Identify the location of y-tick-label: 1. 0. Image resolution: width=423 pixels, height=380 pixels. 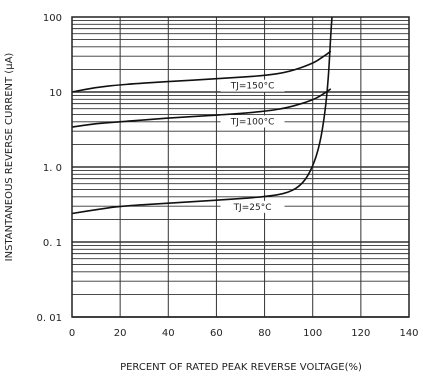
(52, 168).